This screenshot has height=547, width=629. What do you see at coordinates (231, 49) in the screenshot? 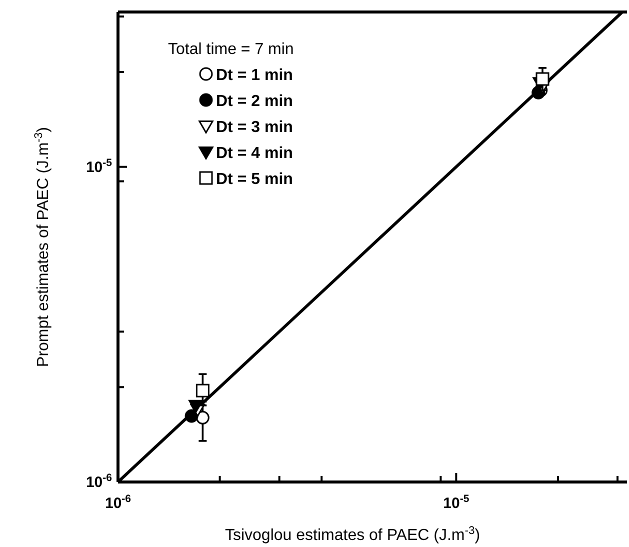
I see `legend-title: Total time = 7 min` at bounding box center [231, 49].